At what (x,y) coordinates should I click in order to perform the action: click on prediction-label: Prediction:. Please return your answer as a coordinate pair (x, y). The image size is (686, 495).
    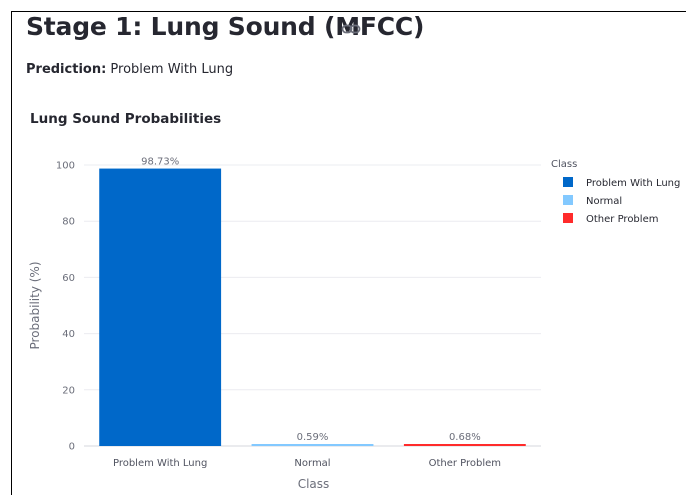
    Looking at the image, I should click on (66, 69).